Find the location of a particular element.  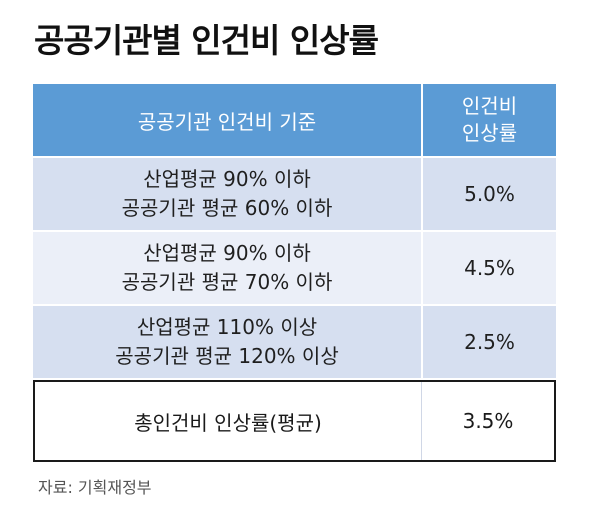

rate-cell: 5.0% is located at coordinates (489, 194).